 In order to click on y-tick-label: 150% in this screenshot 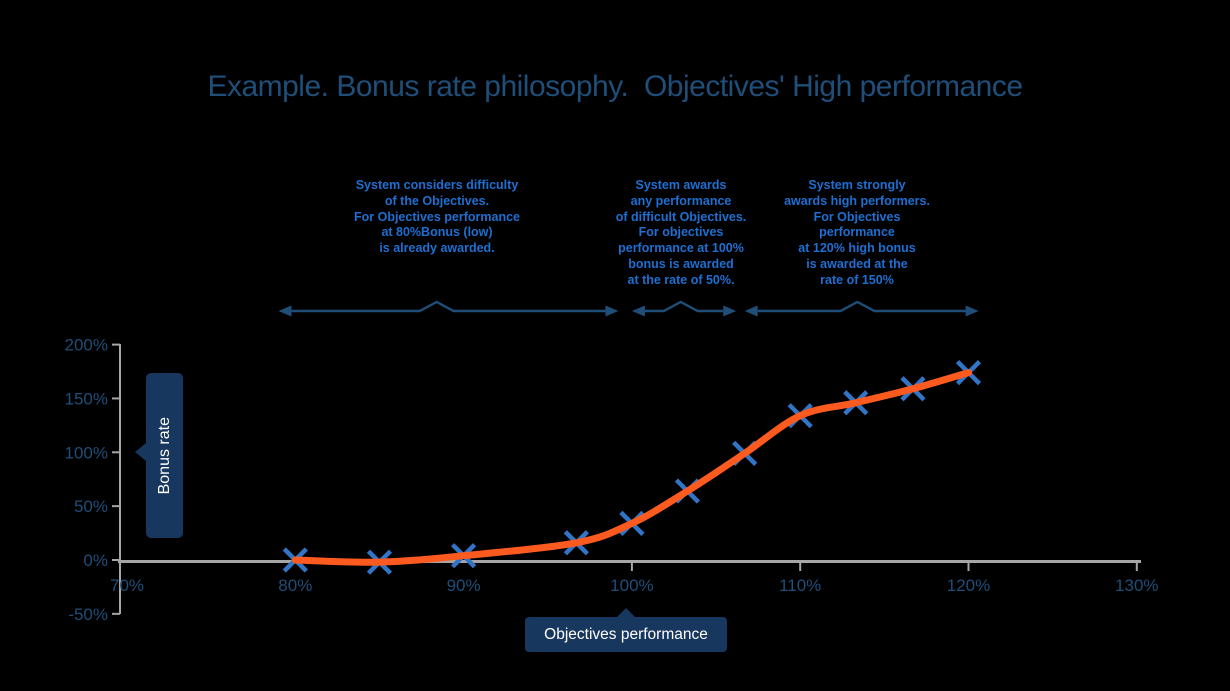, I will do `click(86, 398)`.